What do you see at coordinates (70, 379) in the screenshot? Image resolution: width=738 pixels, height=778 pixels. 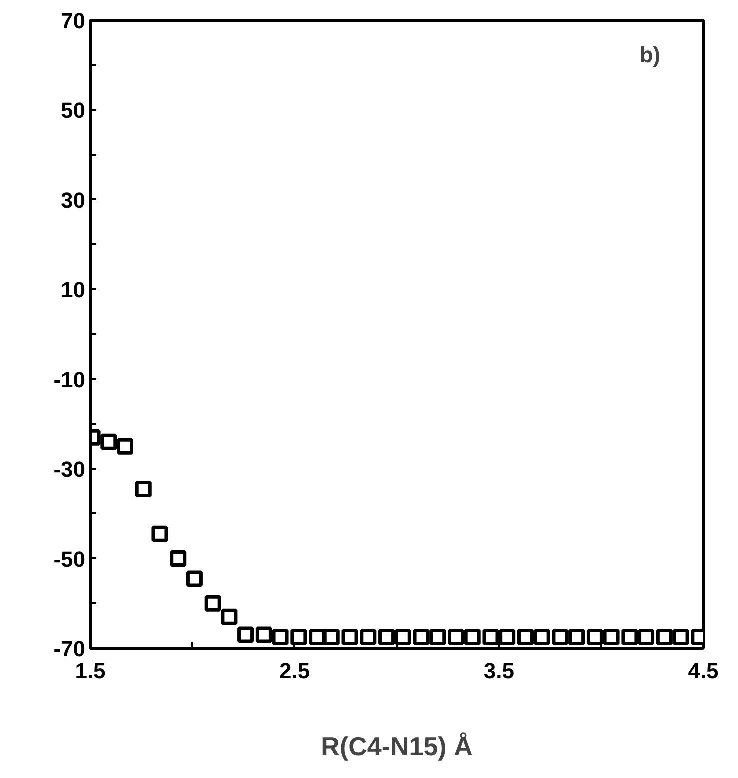 I see `y-tick-label: -10` at bounding box center [70, 379].